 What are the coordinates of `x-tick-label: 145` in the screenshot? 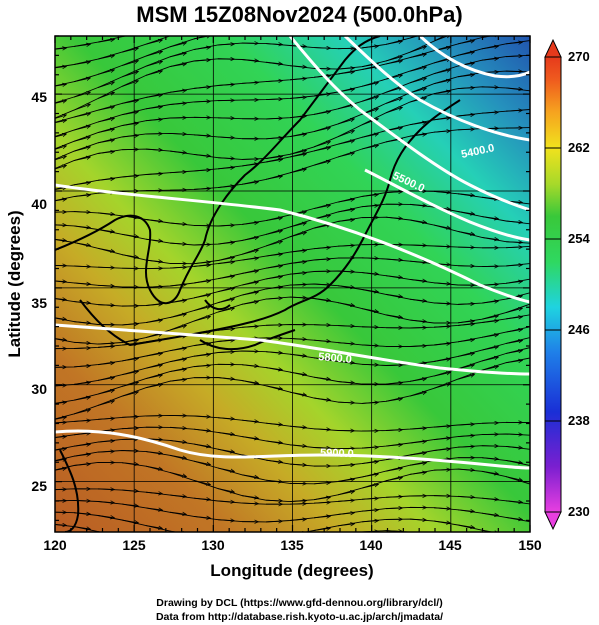 It's located at (450, 545).